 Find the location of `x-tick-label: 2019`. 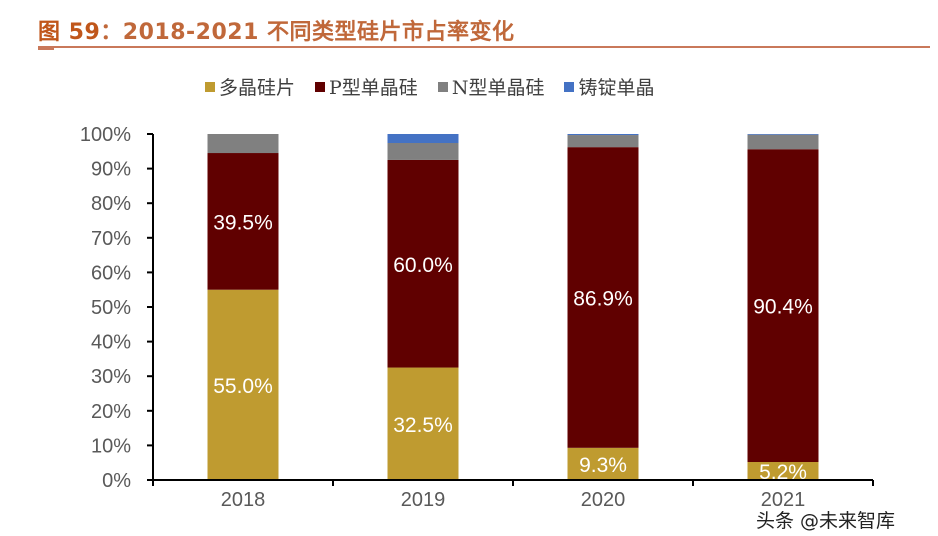

x-tick-label: 2019 is located at coordinates (423, 500).